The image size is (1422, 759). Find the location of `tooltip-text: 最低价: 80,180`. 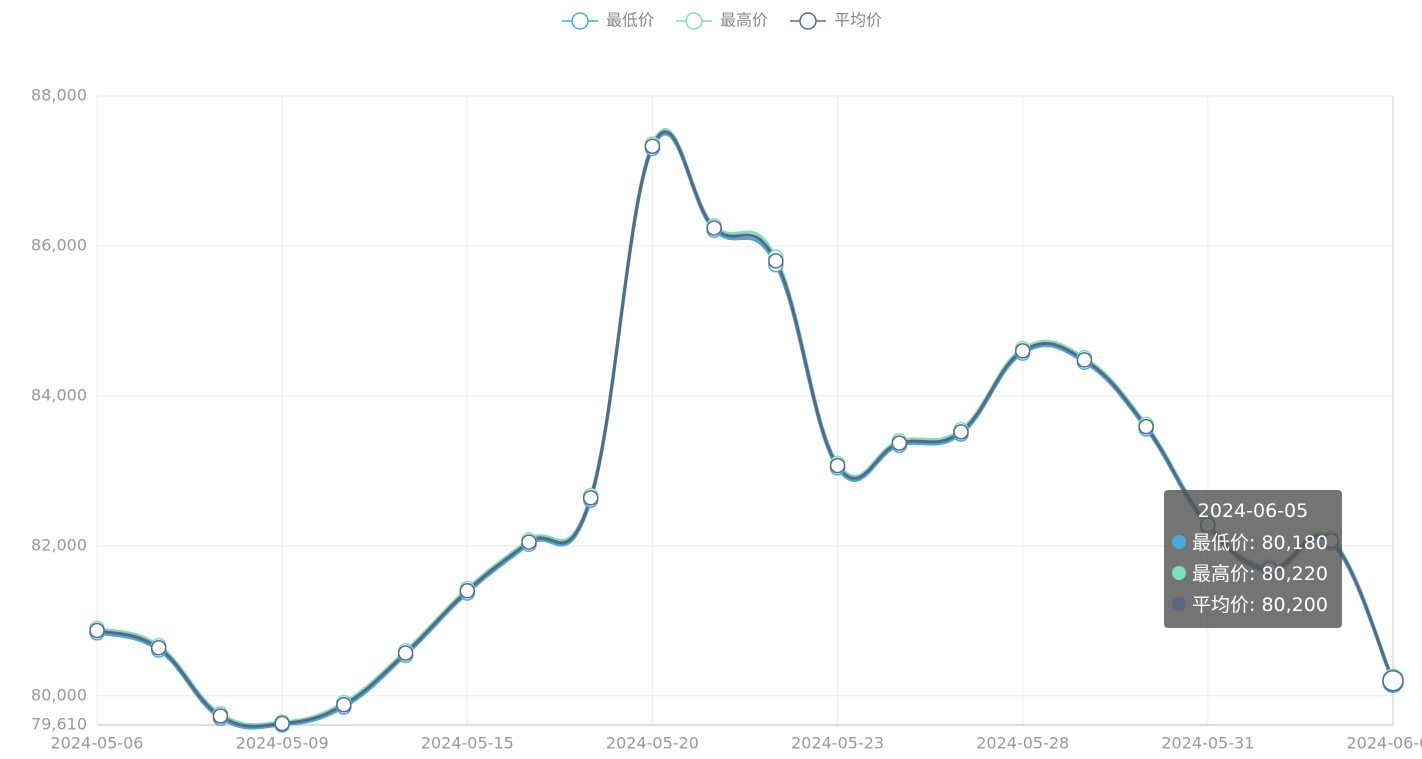

tooltip-text: 最低价: 80,180 is located at coordinates (1260, 543).